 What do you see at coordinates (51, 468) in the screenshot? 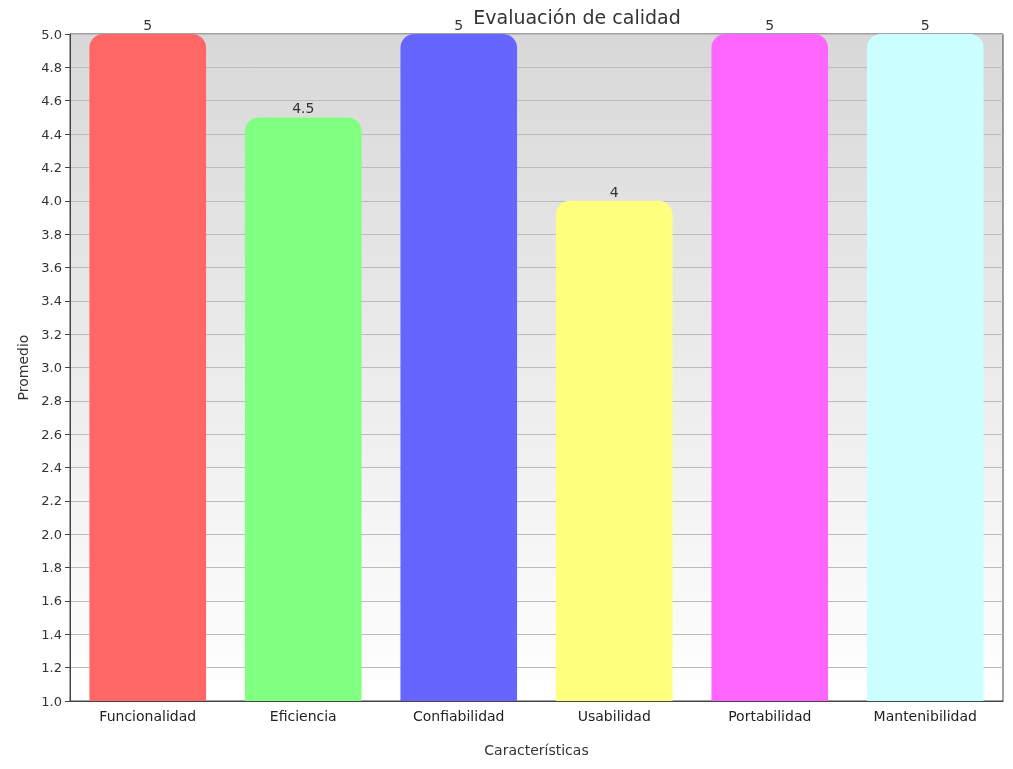
I see `y-tick-label: 2.4` at bounding box center [51, 468].